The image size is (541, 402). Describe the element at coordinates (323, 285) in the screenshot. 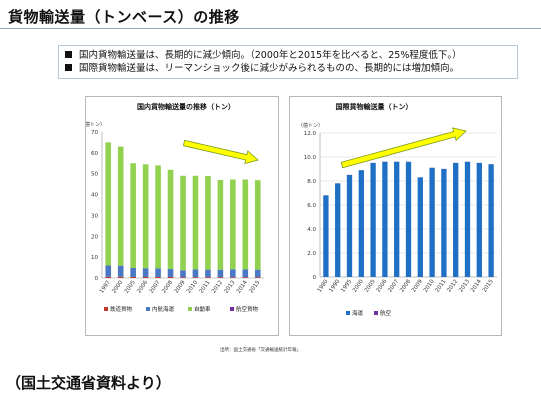

I see `x-tick-label: 1980` at that location.